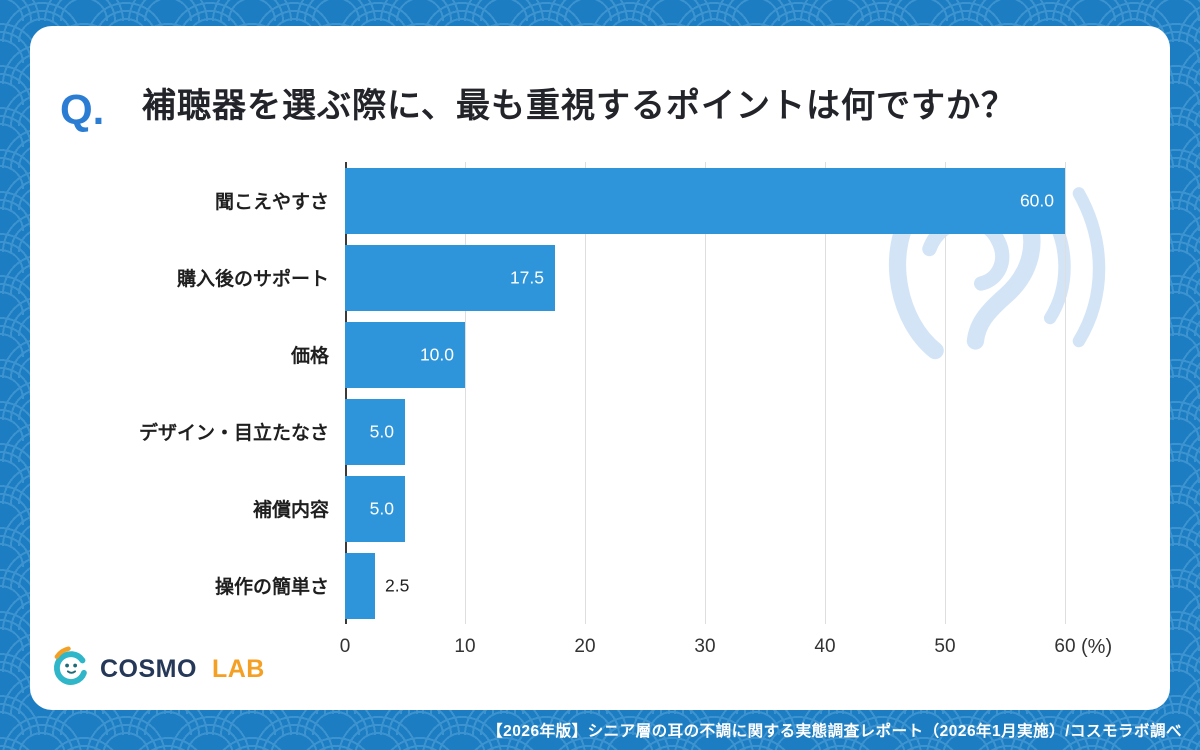  I want to click on x-tick-label: 50, so click(945, 646).